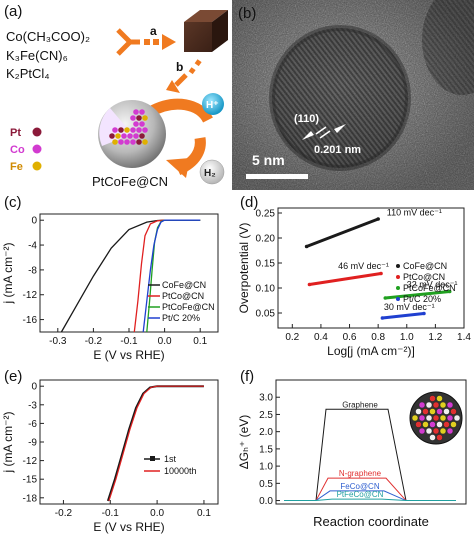 This screenshot has width=474, height=537. Describe the element at coordinates (155, 443) in the screenshot. I see `series-line` at that location.